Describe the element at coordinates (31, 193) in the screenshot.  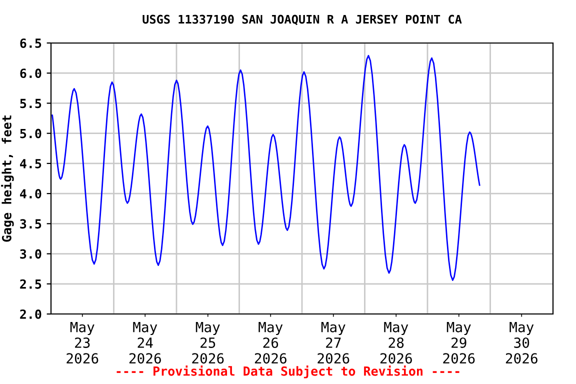
I see `y-tick-label: 4.0` at that location.